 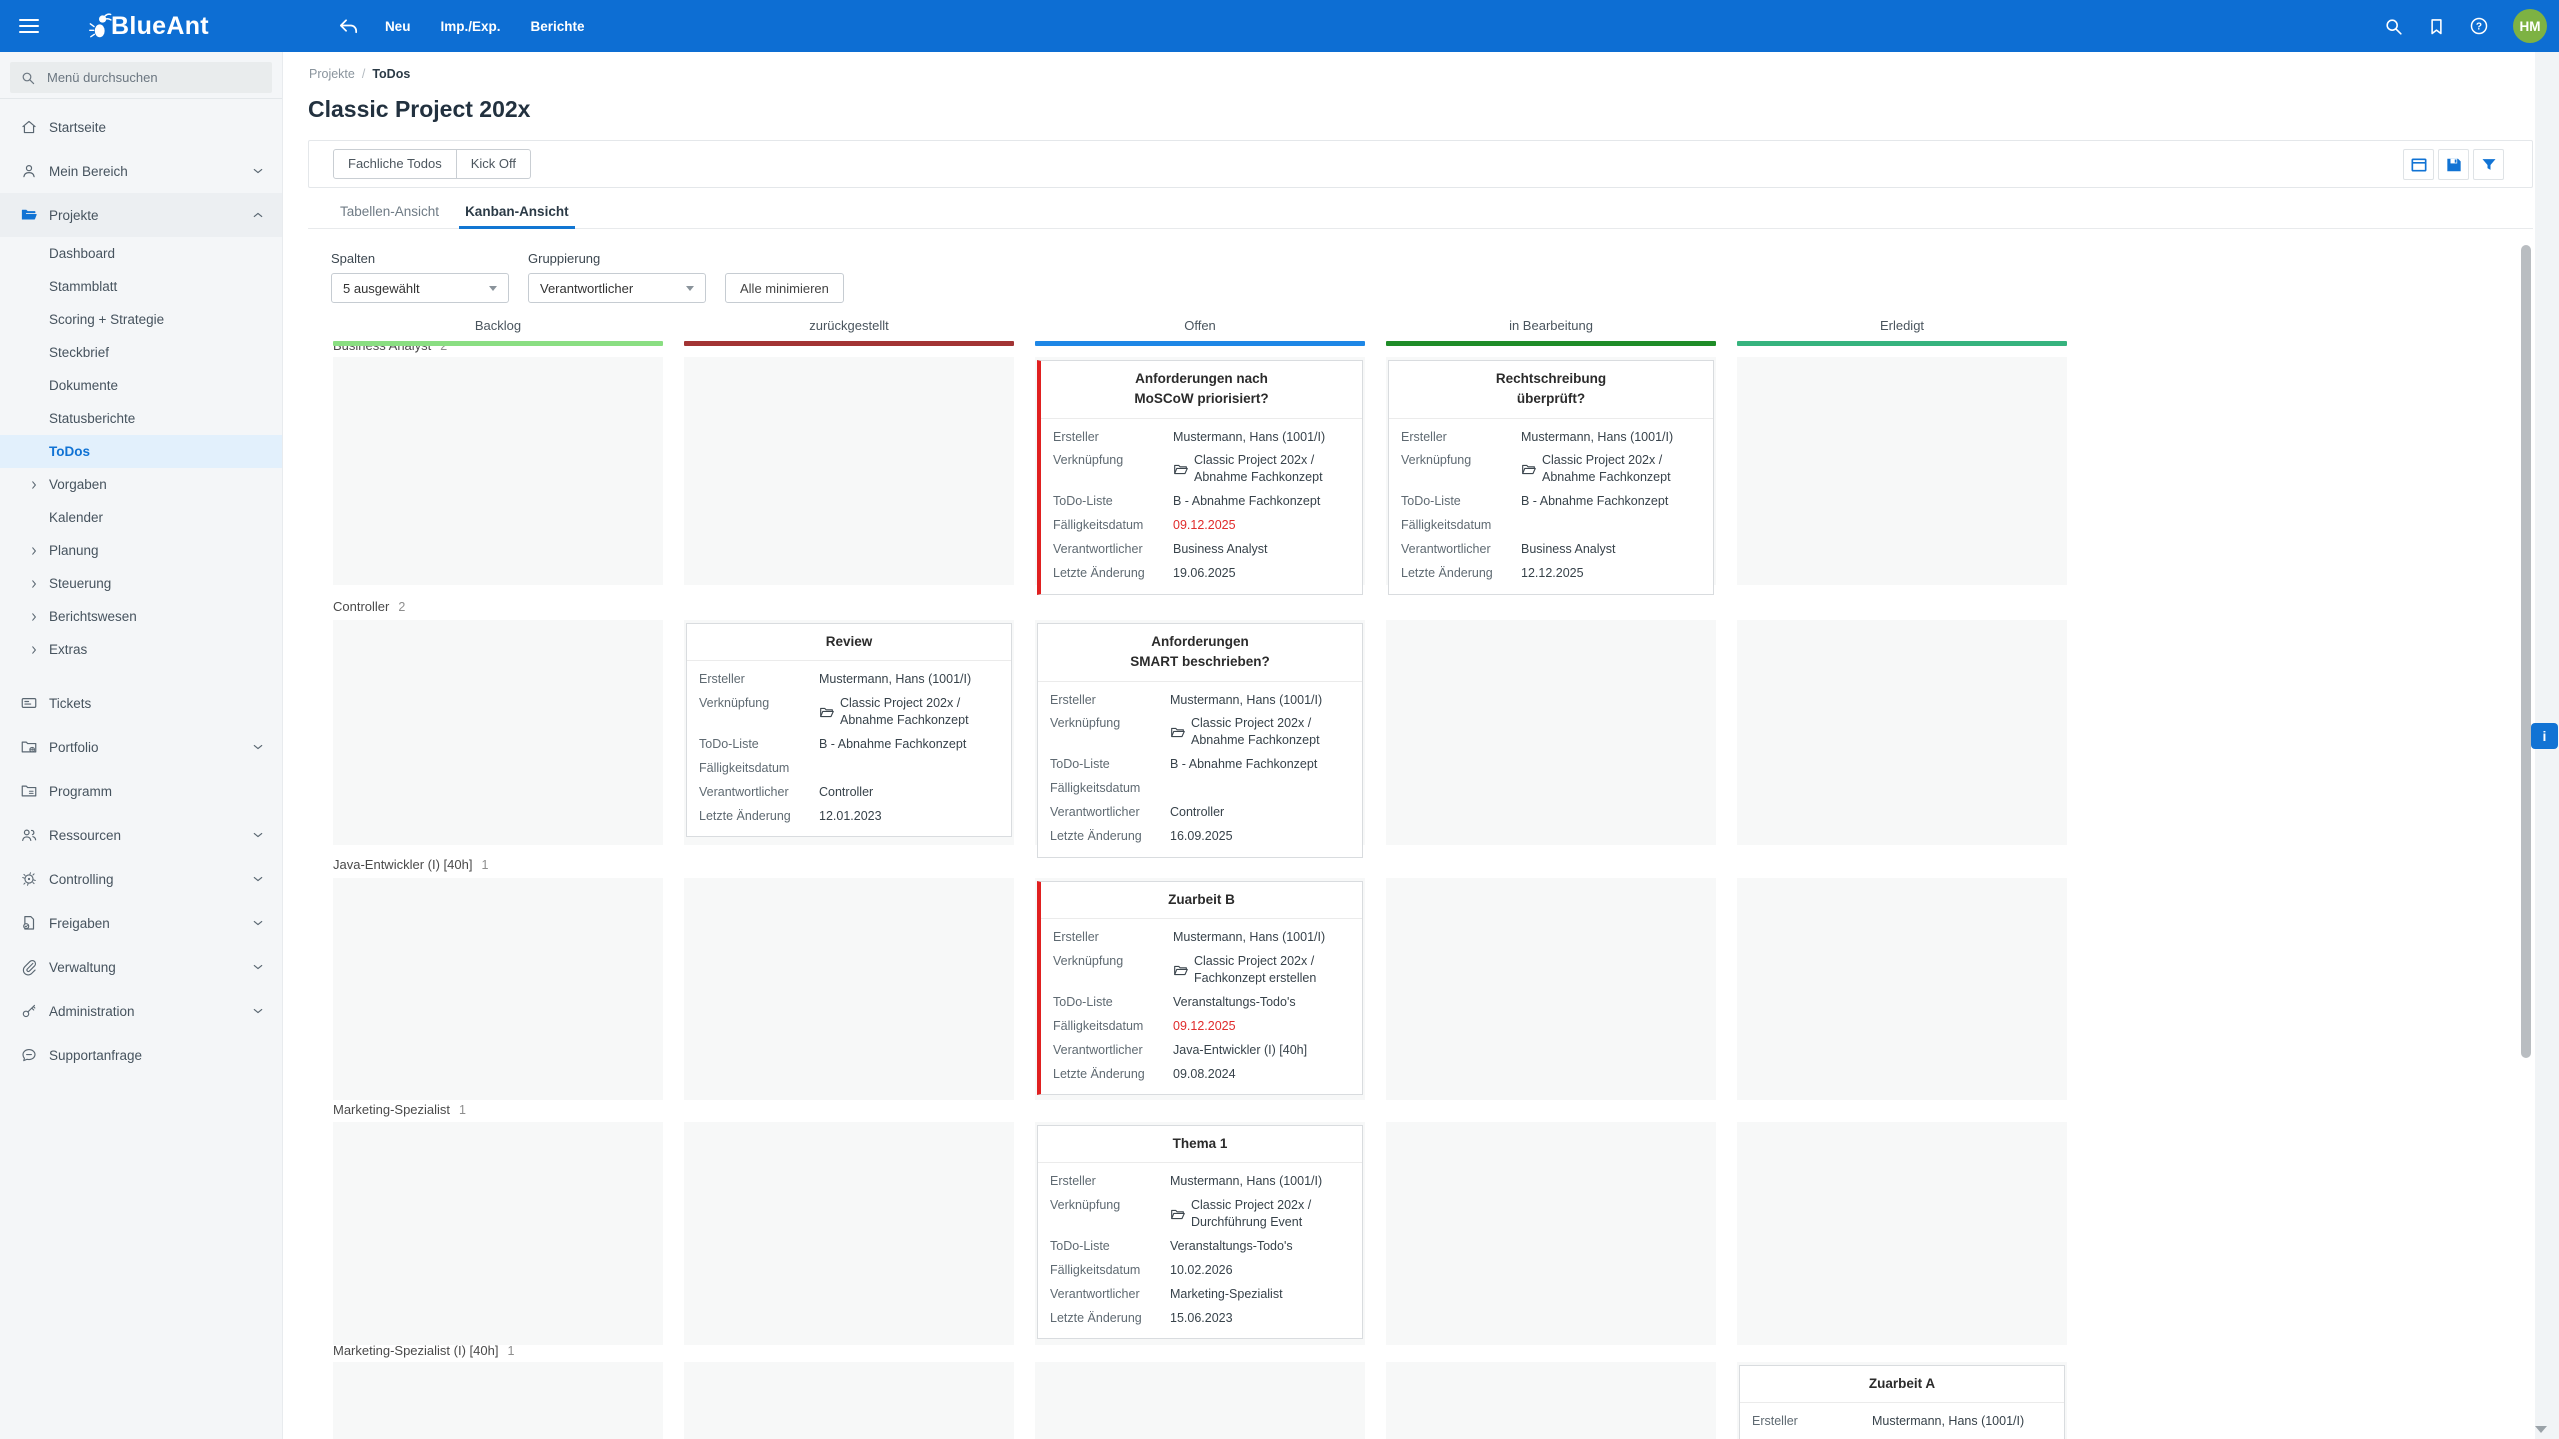 I want to click on save-icon, so click(x=2453, y=164).